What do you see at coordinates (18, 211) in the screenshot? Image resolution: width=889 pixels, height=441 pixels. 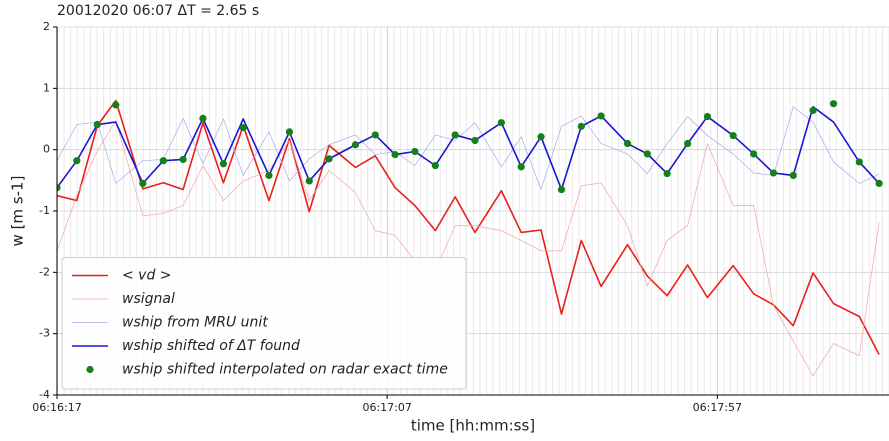 I see `y-axis-label: w [m s-1]` at bounding box center [18, 211].